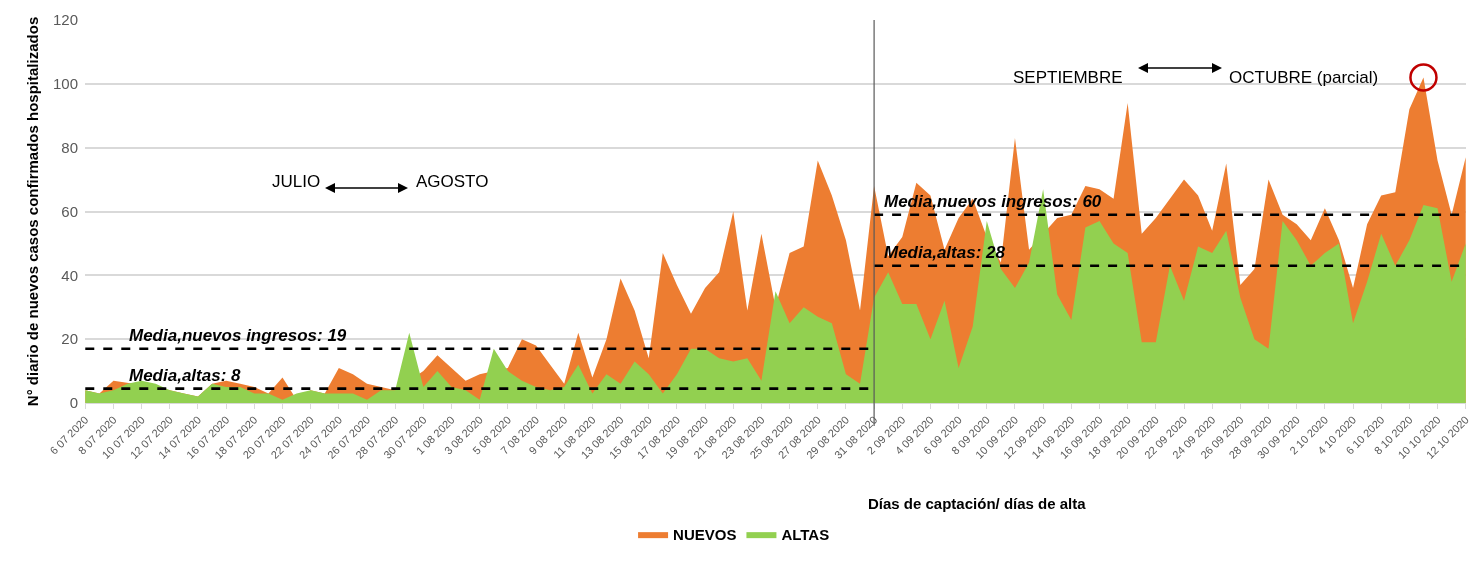  What do you see at coordinates (1068, 77) in the screenshot?
I see `annotation: SEPTIEMBRE` at bounding box center [1068, 77].